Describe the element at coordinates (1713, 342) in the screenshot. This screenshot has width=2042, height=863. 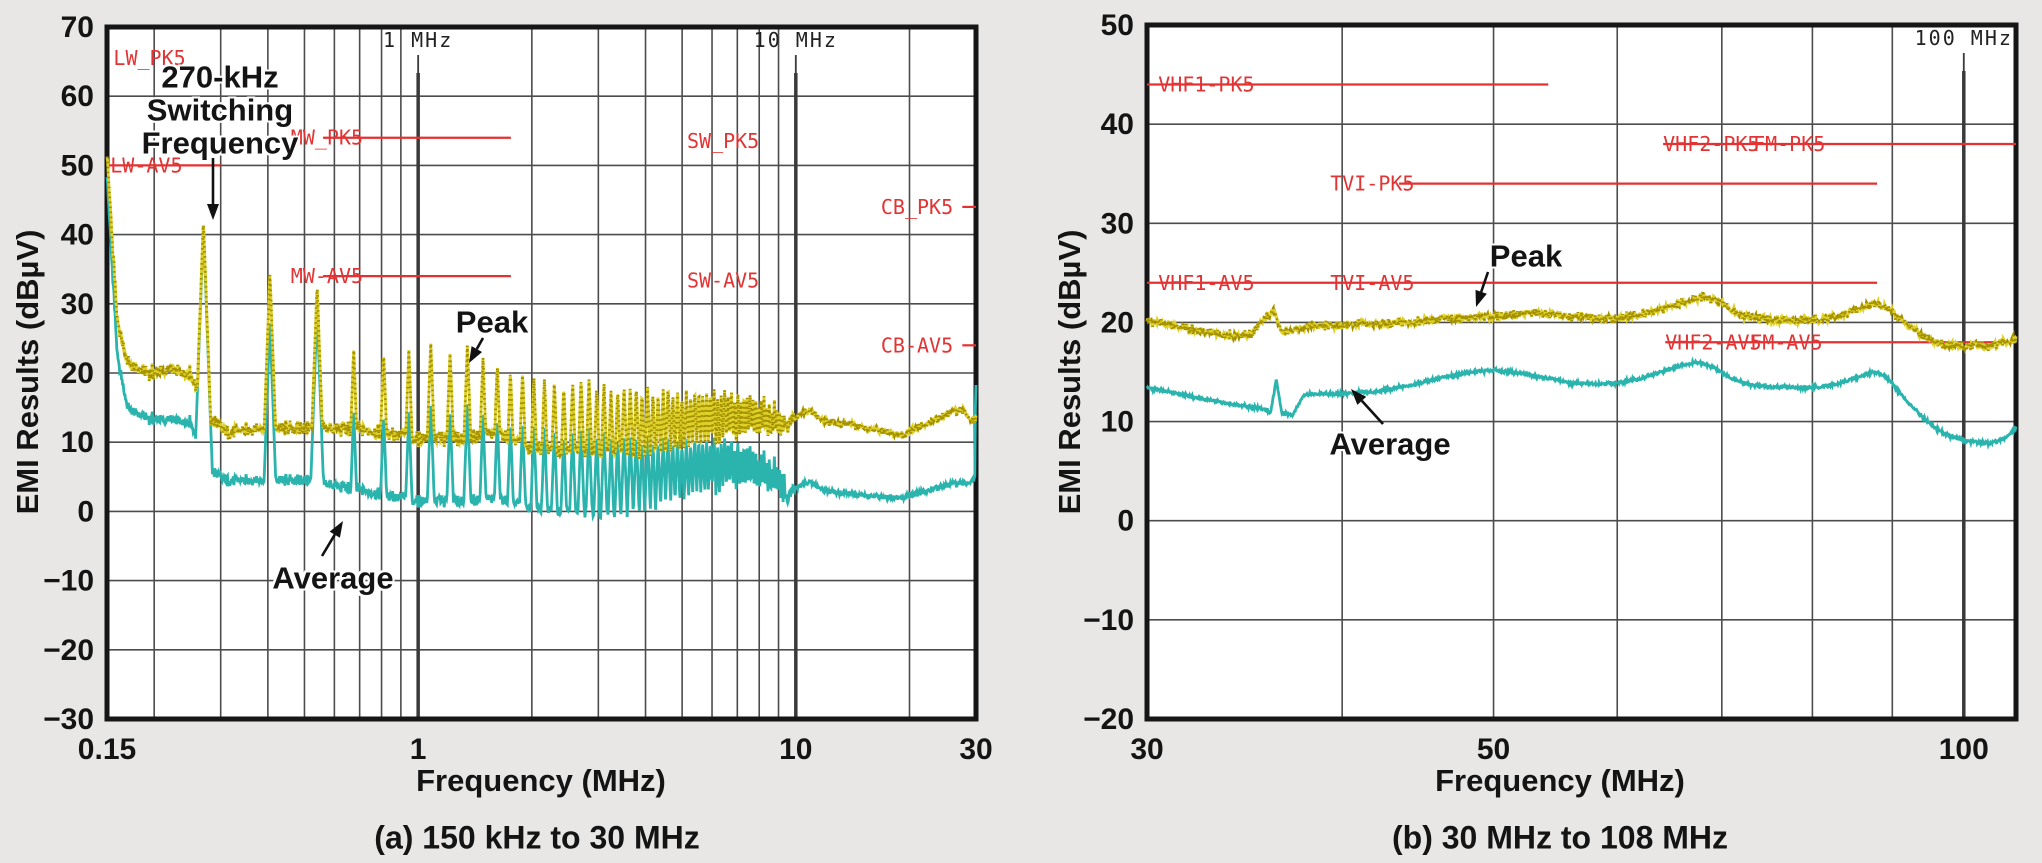
I see `limit-line-label-VHF2-AV5: VHF2-AV5` at that location.